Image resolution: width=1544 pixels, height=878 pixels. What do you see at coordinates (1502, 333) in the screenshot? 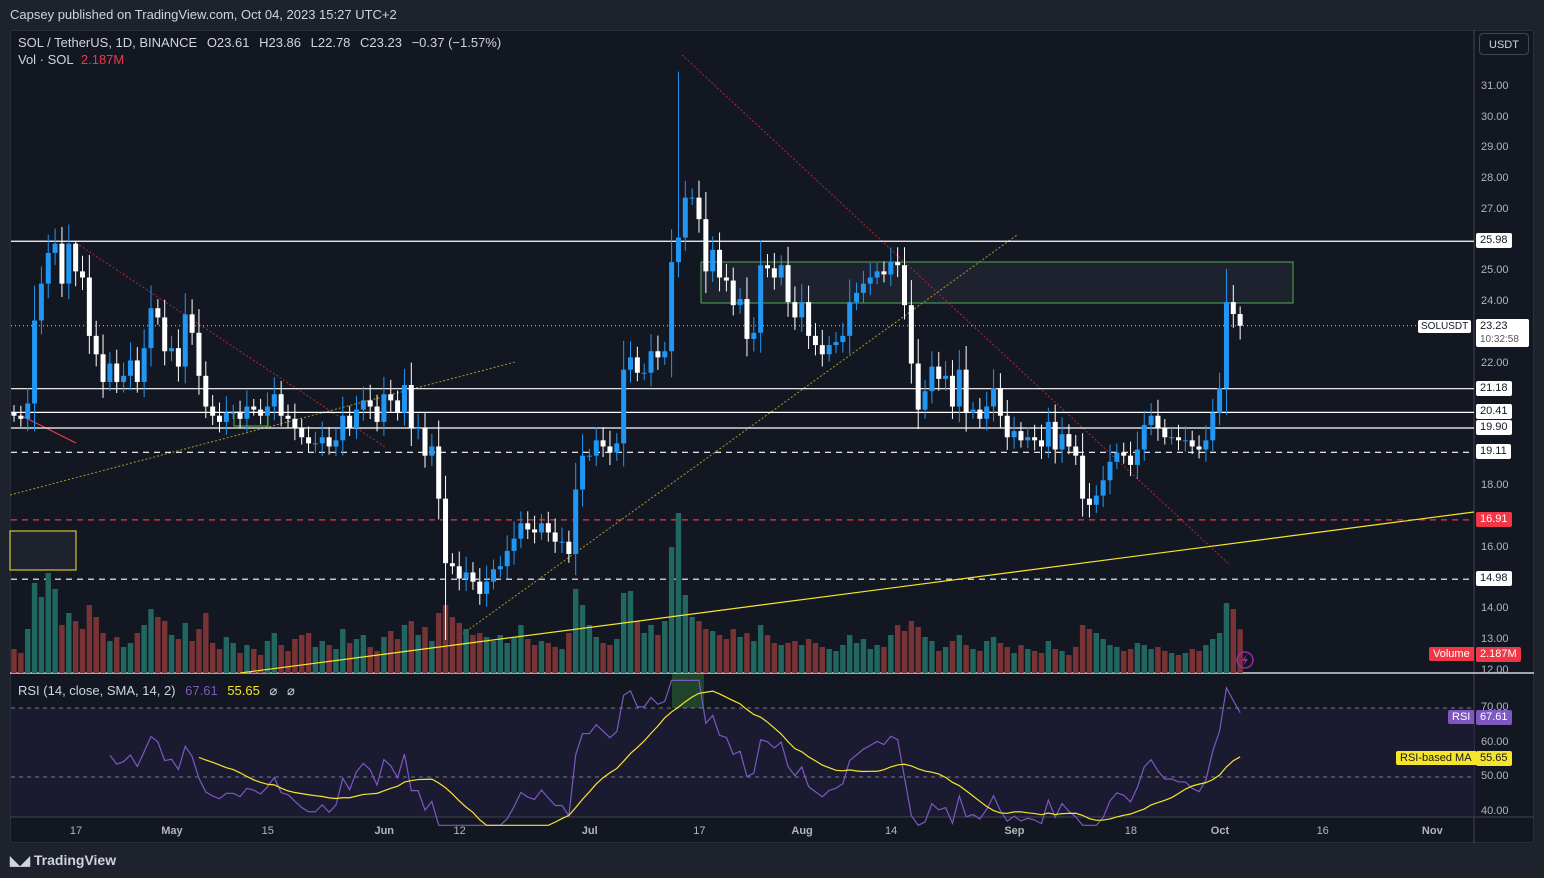
I see `current-price-badge: 23.23 10:32:58` at bounding box center [1502, 333].